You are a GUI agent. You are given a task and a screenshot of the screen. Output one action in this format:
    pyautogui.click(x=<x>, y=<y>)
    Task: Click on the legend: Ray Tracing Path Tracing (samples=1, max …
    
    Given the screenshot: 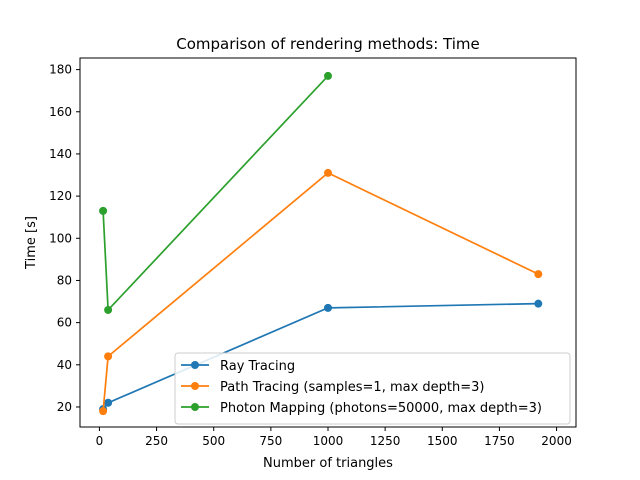 What is the action you would take?
    pyautogui.click(x=372, y=388)
    